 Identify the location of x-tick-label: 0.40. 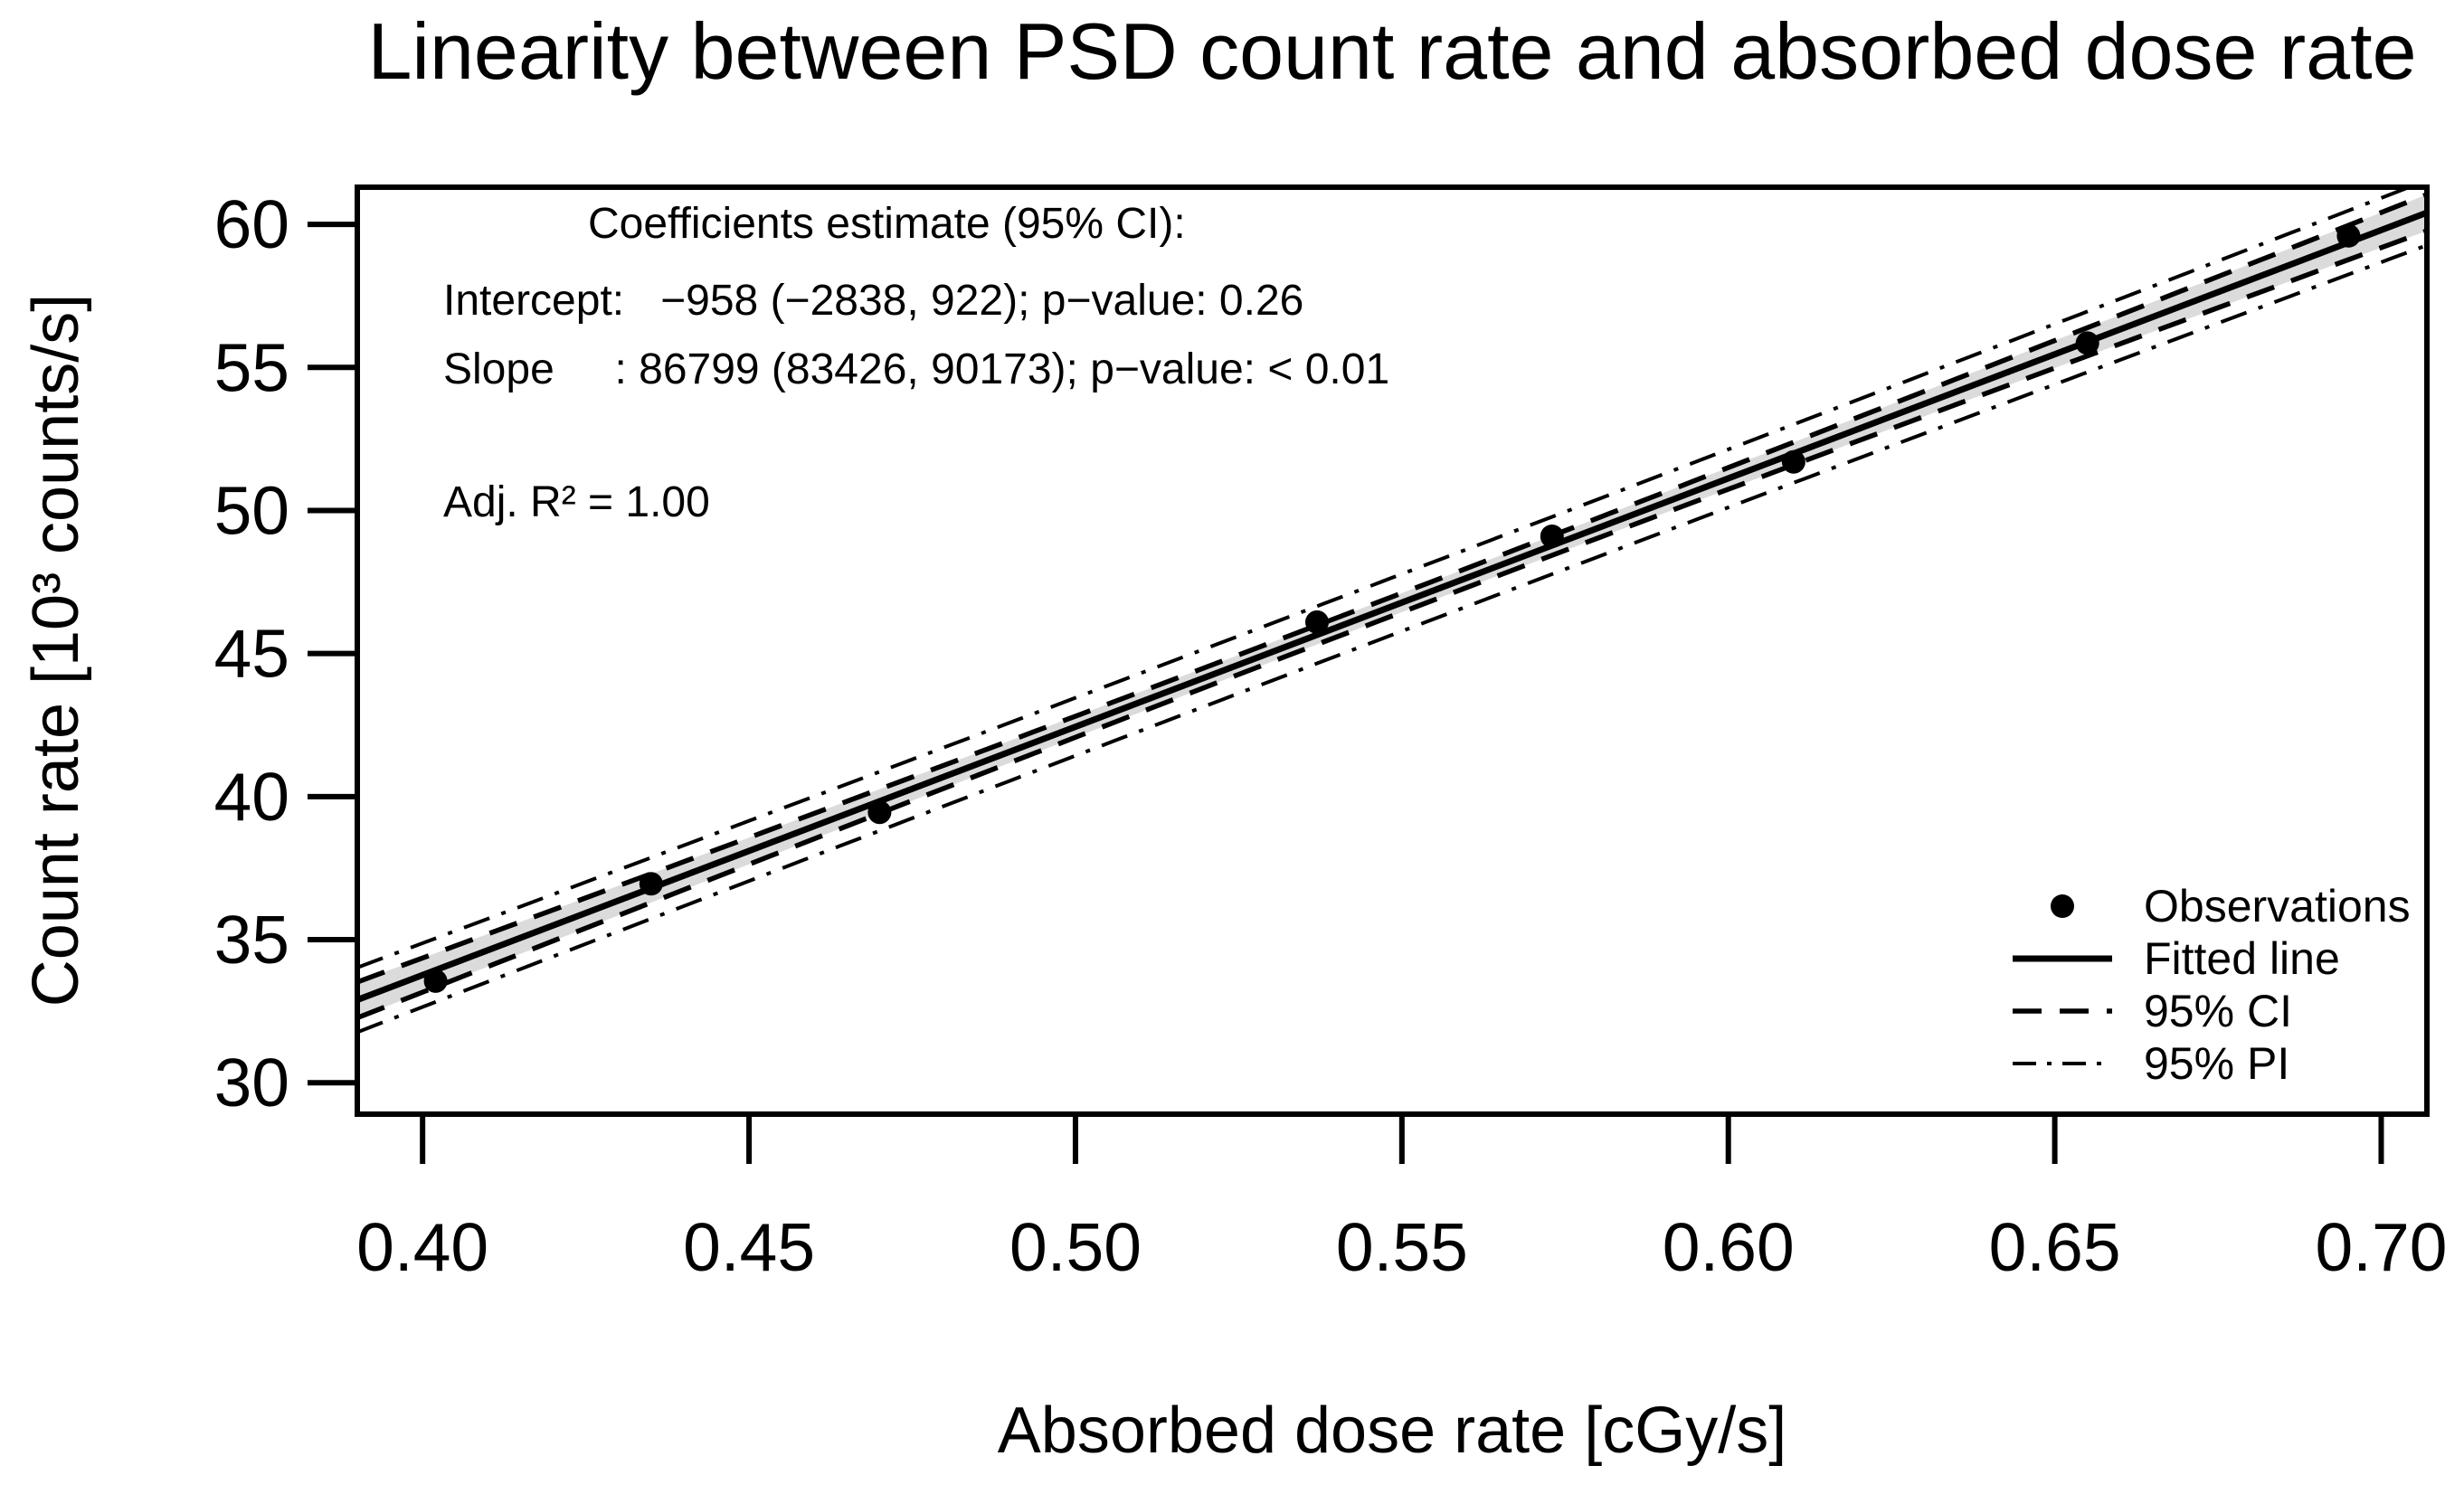
(422, 1247).